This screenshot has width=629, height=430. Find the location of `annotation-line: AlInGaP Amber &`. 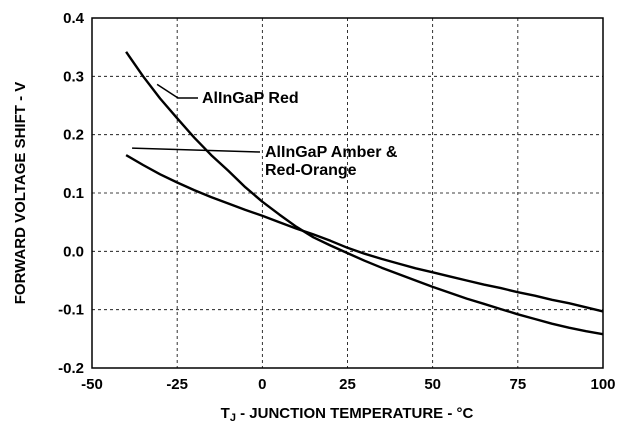

annotation-line: AlInGaP Amber & is located at coordinates (331, 152).